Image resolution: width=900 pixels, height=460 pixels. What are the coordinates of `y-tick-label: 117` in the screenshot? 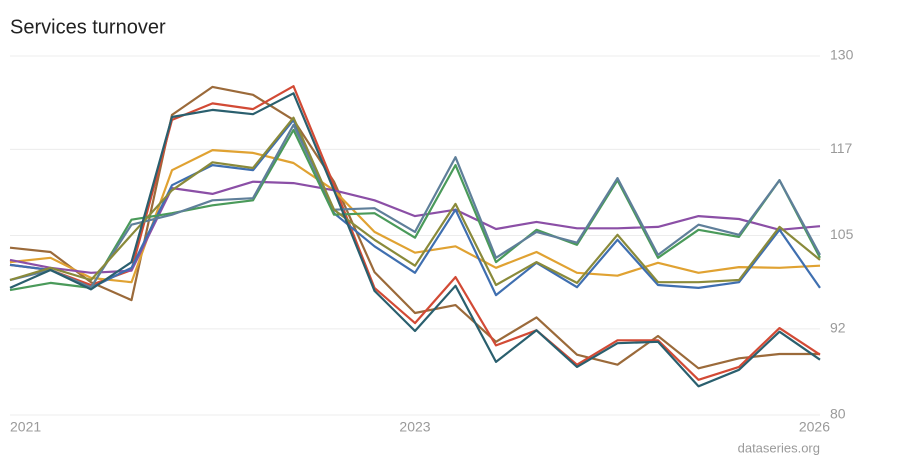 It's located at (841, 148).